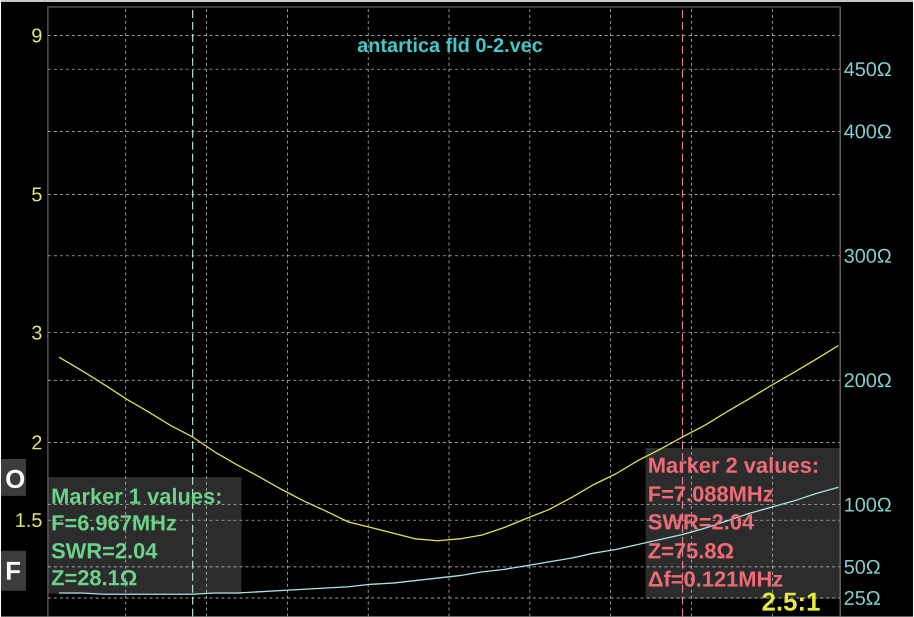 Image resolution: width=914 pixels, height=617 pixels. I want to click on y2-tick-label: 400Ω, so click(867, 131).